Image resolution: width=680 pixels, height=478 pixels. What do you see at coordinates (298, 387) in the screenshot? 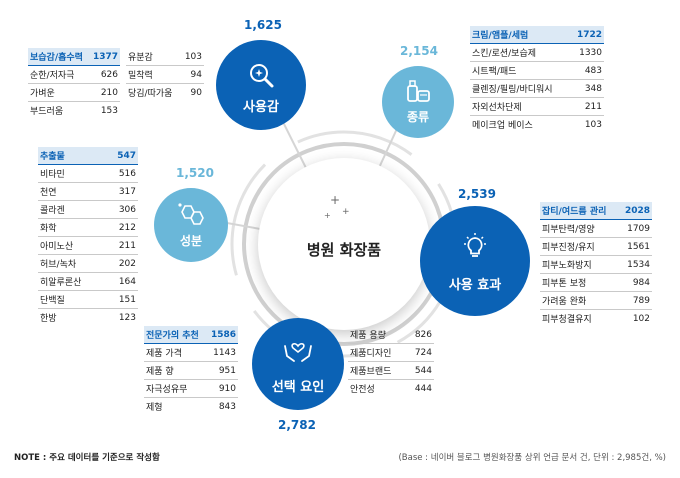
I see `selection-label: 선택 요인` at bounding box center [298, 387].